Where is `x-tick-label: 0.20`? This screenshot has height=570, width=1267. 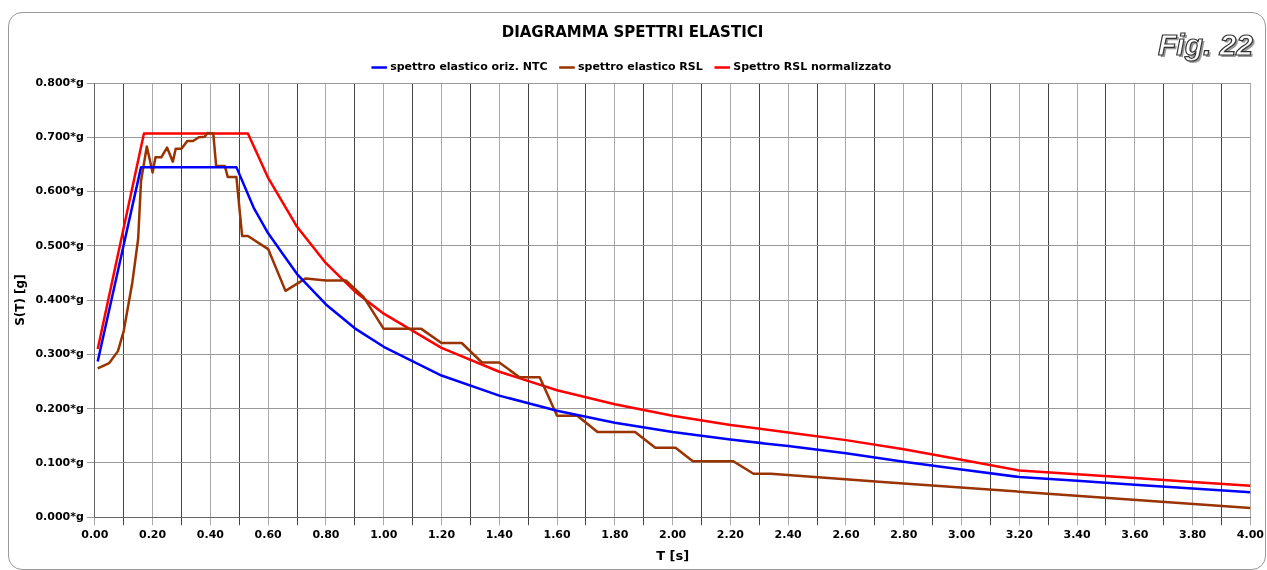
x-tick-label: 0.20 is located at coordinates (153, 534).